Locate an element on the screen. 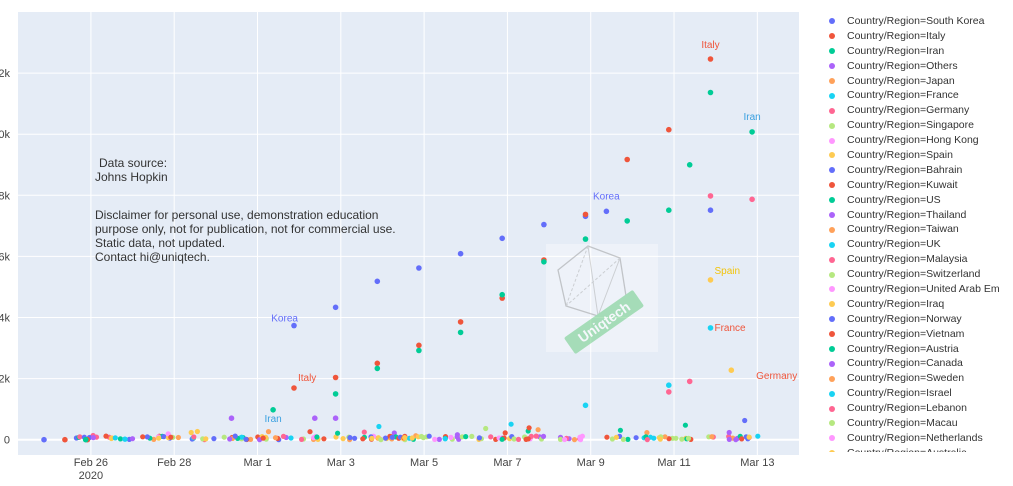  legend-item: Country/Region=Bahrain is located at coordinates (917, 170).